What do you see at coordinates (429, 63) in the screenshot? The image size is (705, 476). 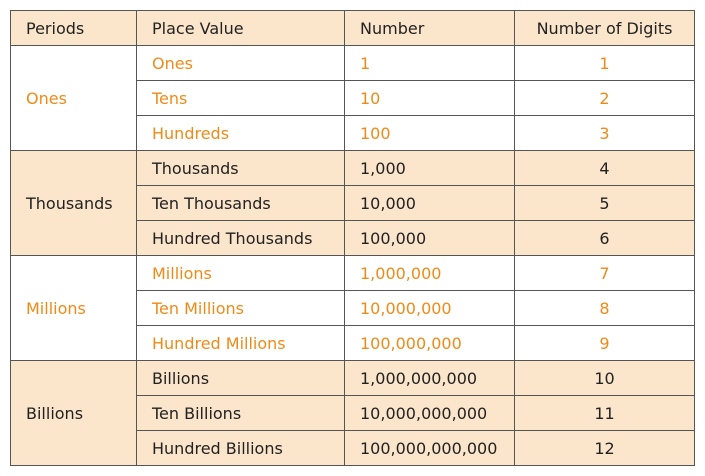 I see `number-cell: 1` at bounding box center [429, 63].